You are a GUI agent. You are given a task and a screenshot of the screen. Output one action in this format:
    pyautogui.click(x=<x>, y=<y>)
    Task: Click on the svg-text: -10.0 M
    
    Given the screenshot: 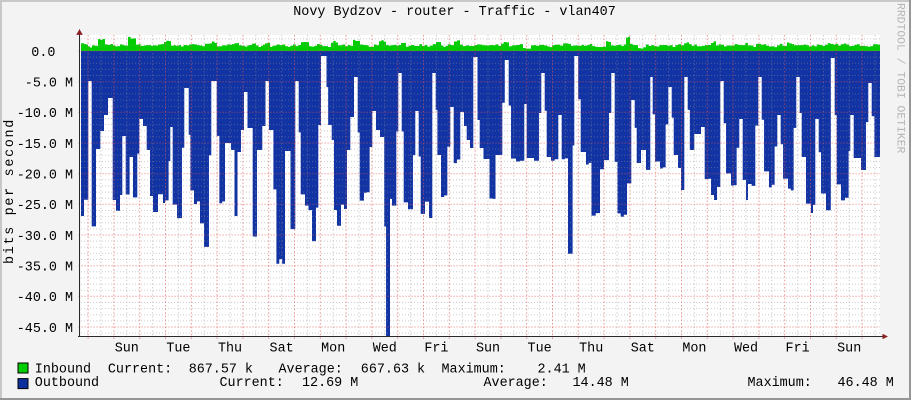 What is the action you would take?
    pyautogui.click(x=45, y=114)
    